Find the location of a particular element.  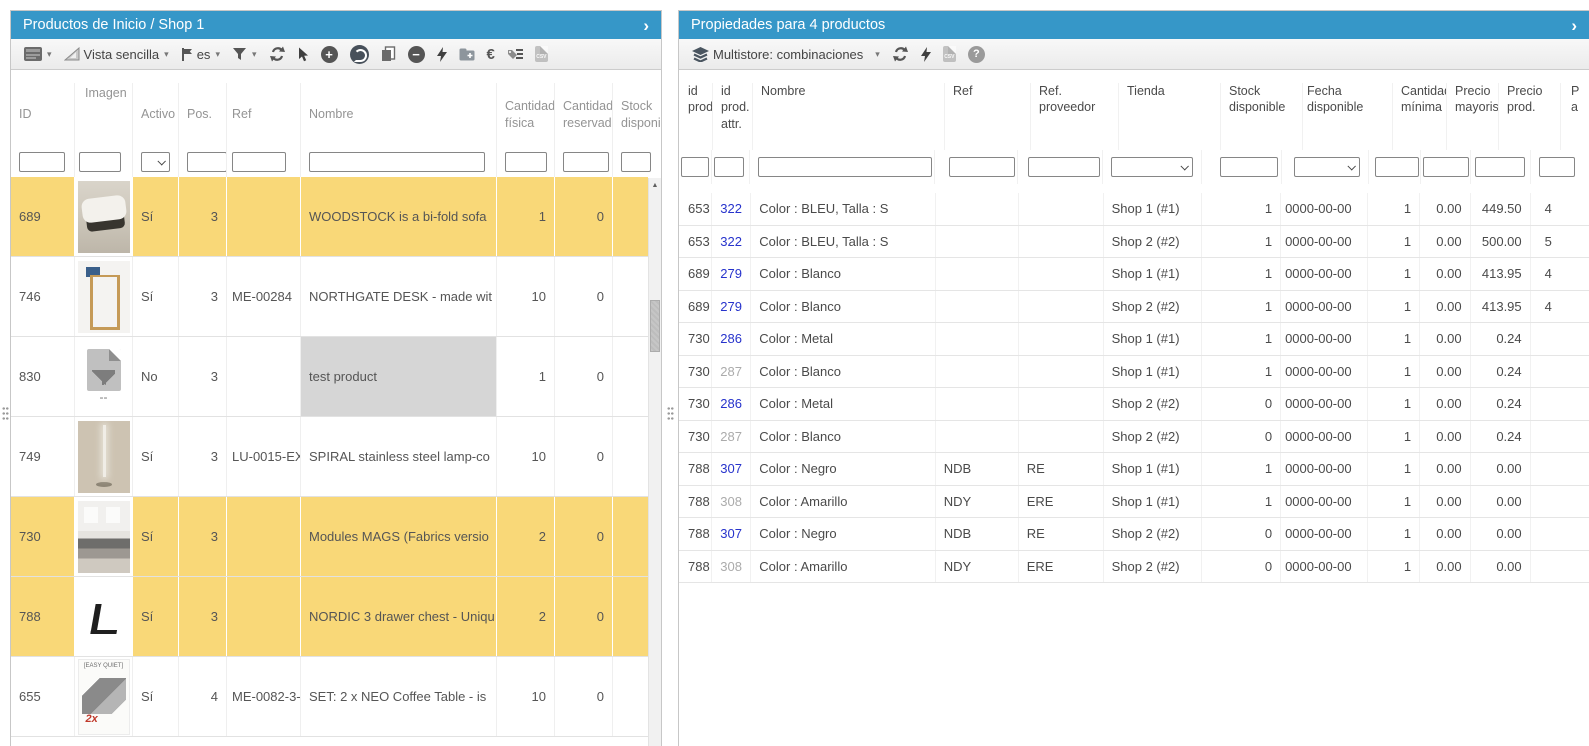

col-header-cantidad-reservada: Cantidad reservada is located at coordinates (584, 114).